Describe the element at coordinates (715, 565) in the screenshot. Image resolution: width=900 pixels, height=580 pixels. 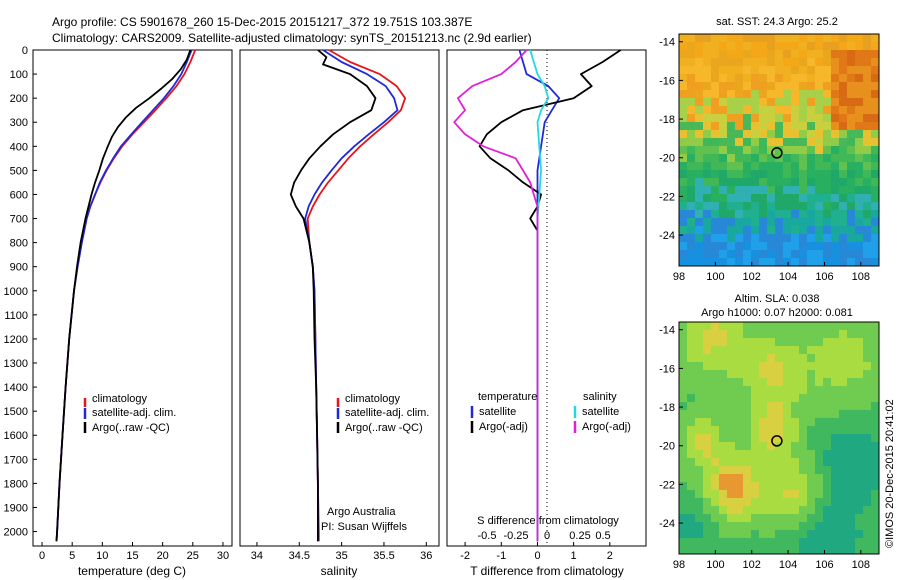
I see `lon-tick-label: 100` at that location.